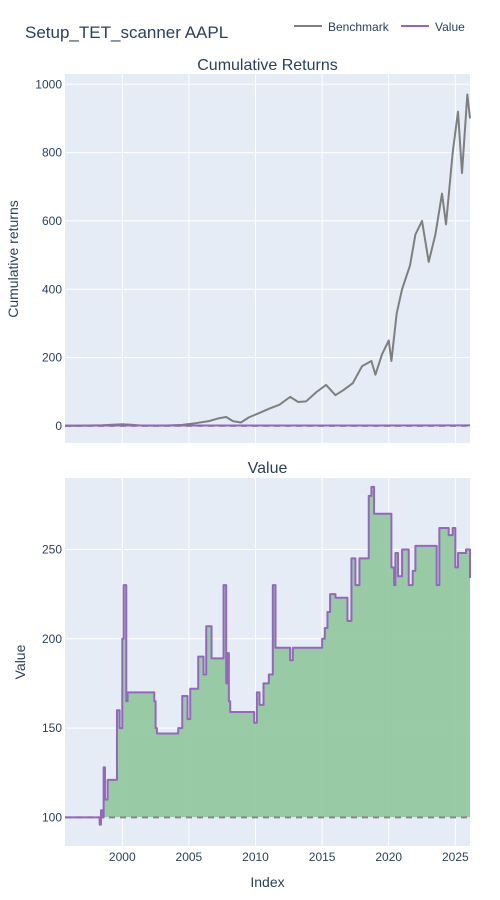 This screenshot has height=900, width=500. I want to click on x-tick-label-value: 2015, so click(322, 857).